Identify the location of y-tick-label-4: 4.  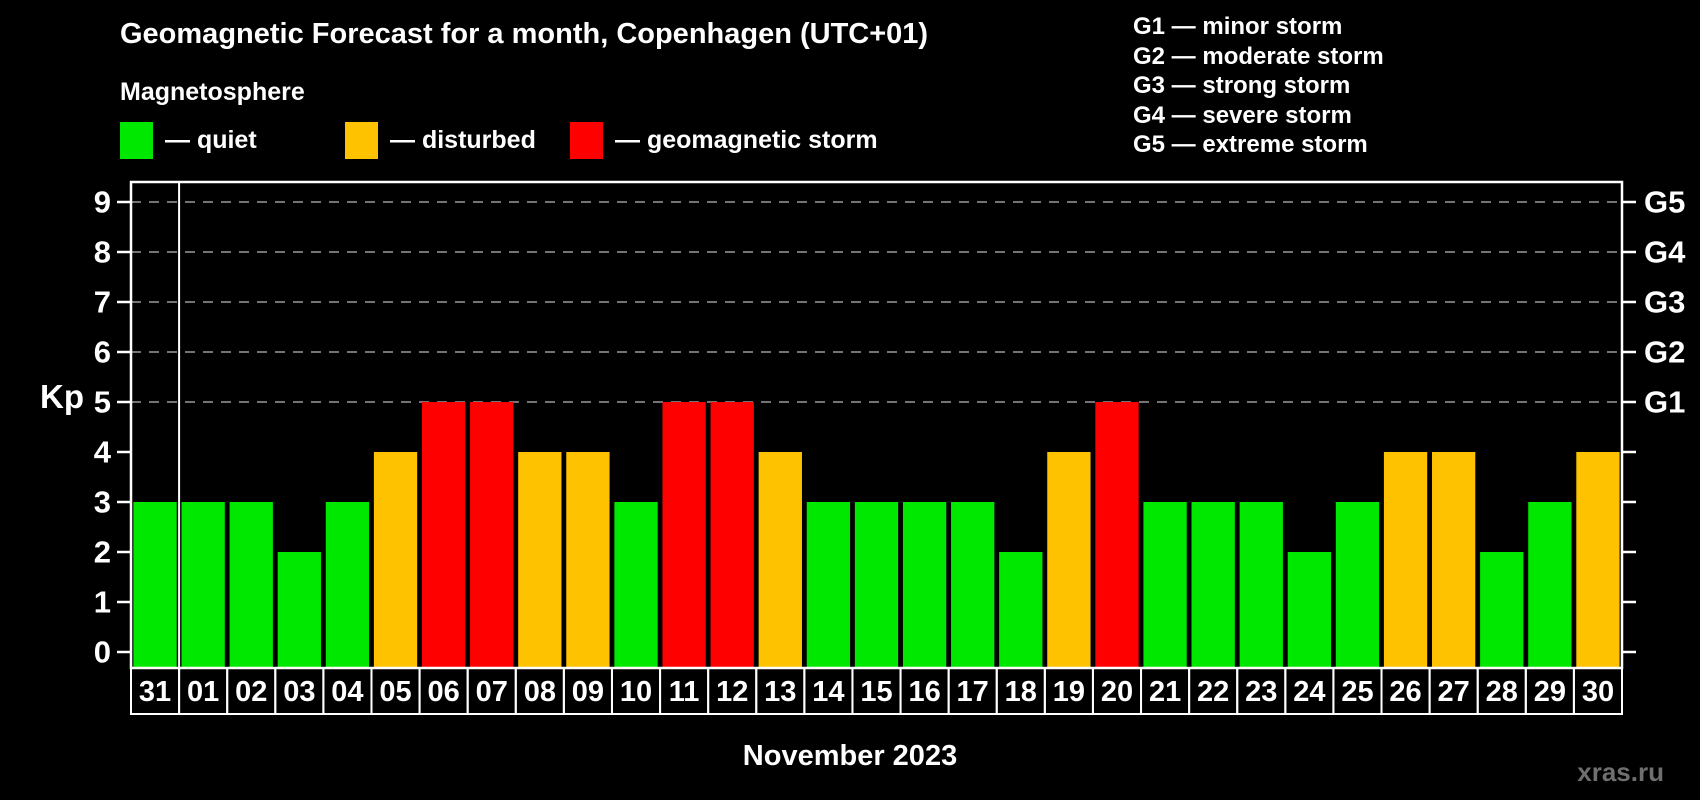
(103, 452).